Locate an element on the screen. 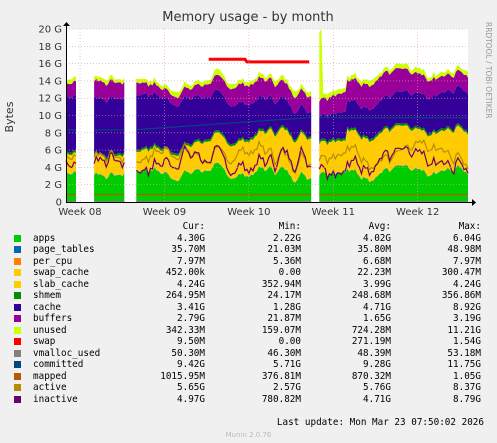  legend-avg: 6.68M is located at coordinates (377, 261).